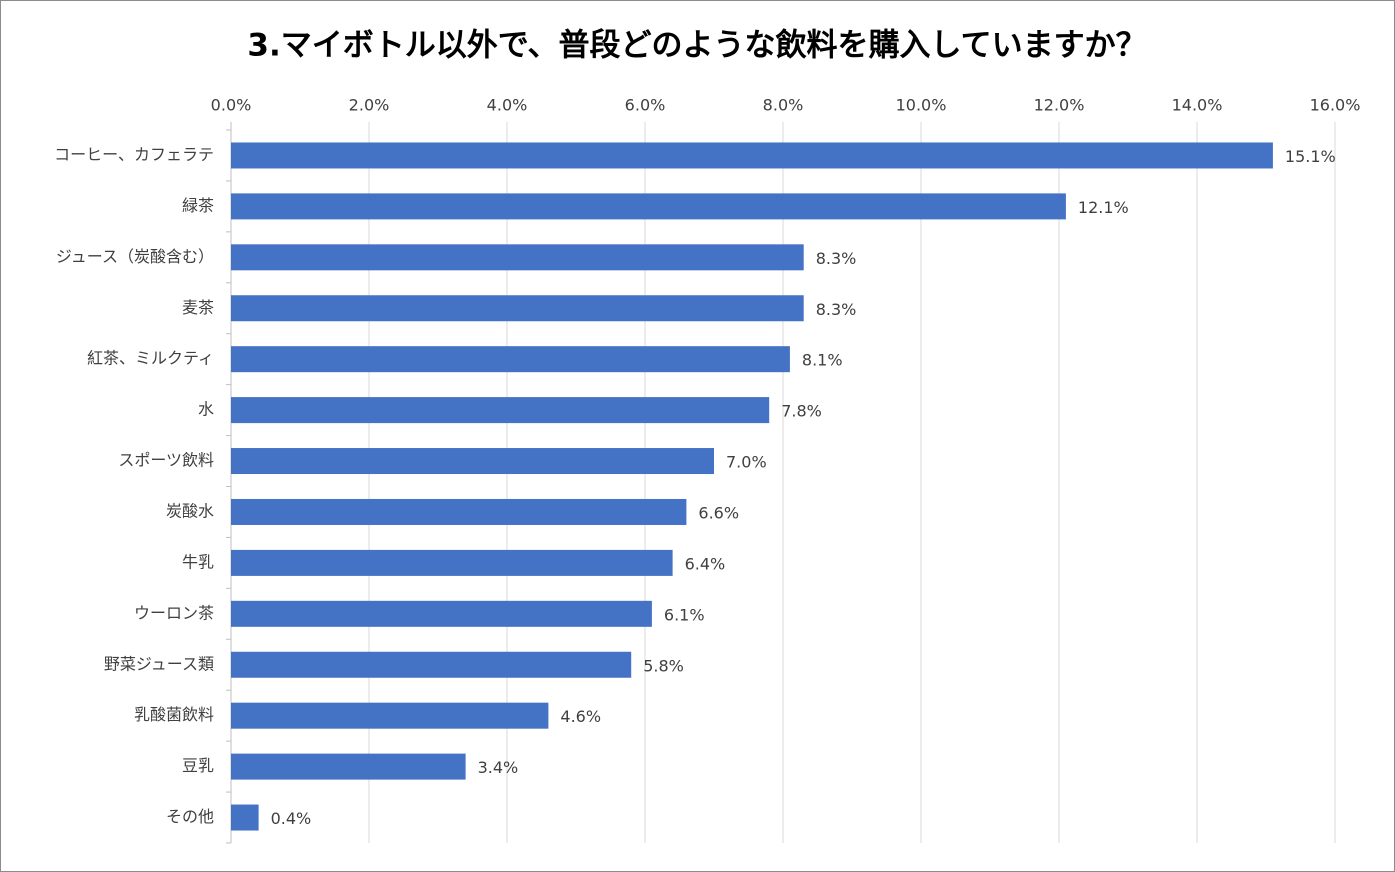 Image resolution: width=1395 pixels, height=872 pixels. Describe the element at coordinates (1310, 156) in the screenshot. I see `data-label: 15.1%` at that location.